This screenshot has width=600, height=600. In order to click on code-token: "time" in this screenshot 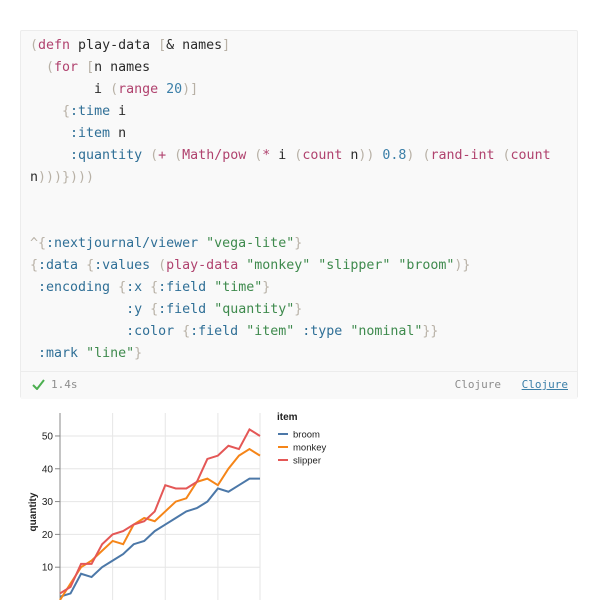, I will do `click(238, 287)`.